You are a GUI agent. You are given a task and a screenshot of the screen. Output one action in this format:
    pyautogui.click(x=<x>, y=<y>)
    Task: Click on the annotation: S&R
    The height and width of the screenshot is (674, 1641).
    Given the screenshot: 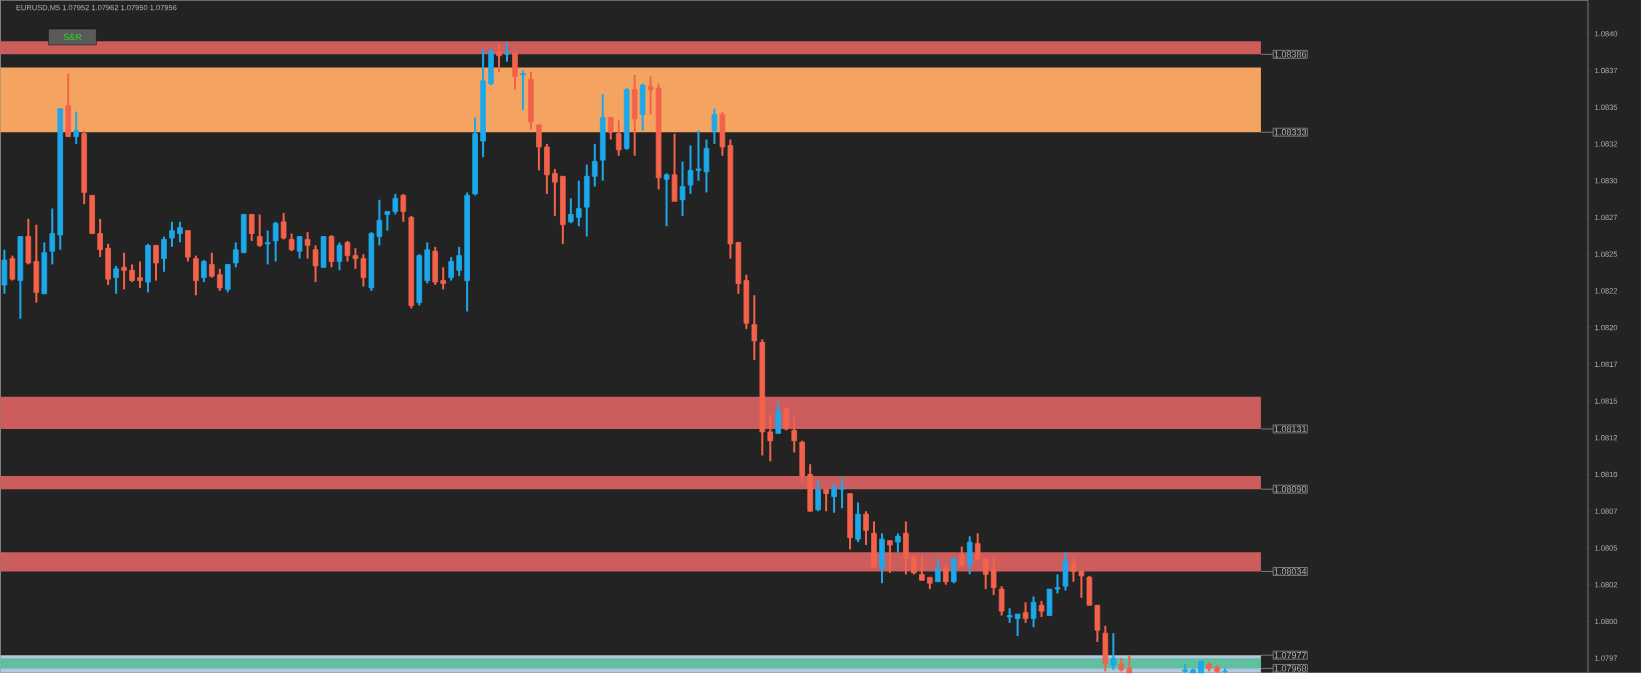 What is the action you would take?
    pyautogui.click(x=72, y=37)
    